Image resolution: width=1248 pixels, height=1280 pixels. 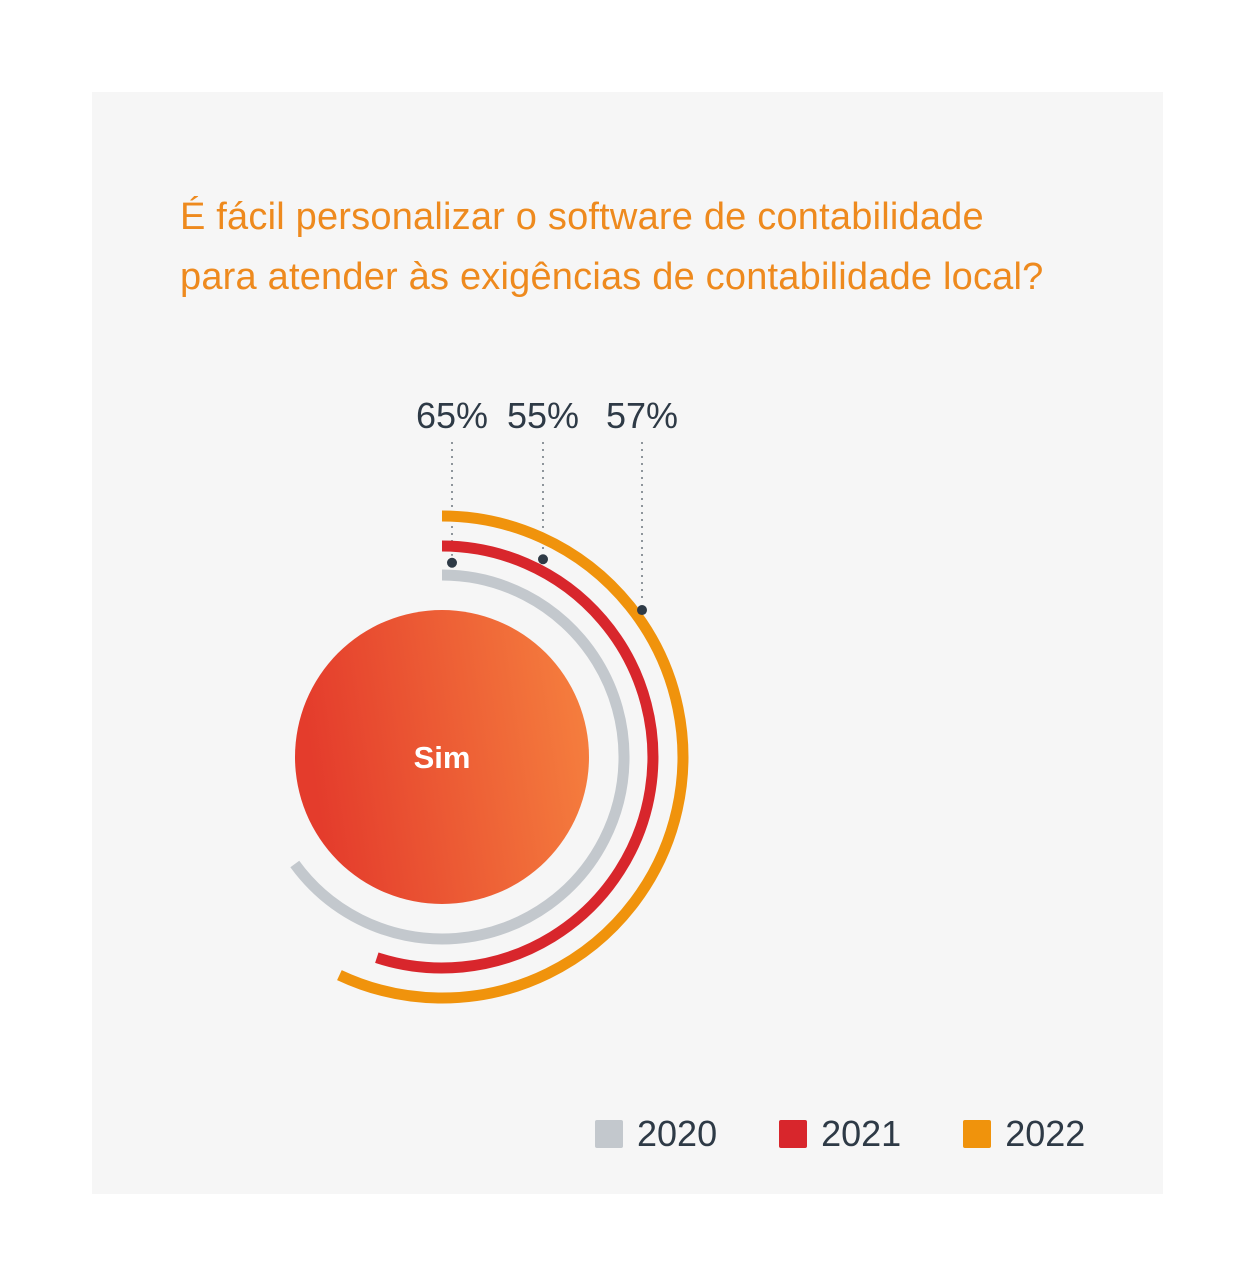 I want to click on value-label-2021: 55%, so click(x=543, y=415).